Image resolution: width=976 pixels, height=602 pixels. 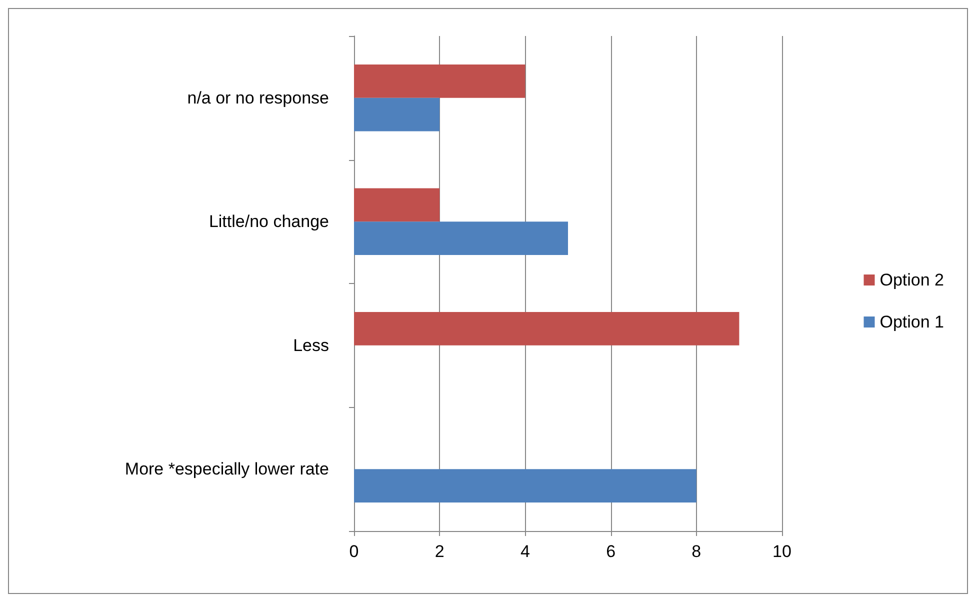 I want to click on x-tick-label: 8, so click(x=697, y=551).